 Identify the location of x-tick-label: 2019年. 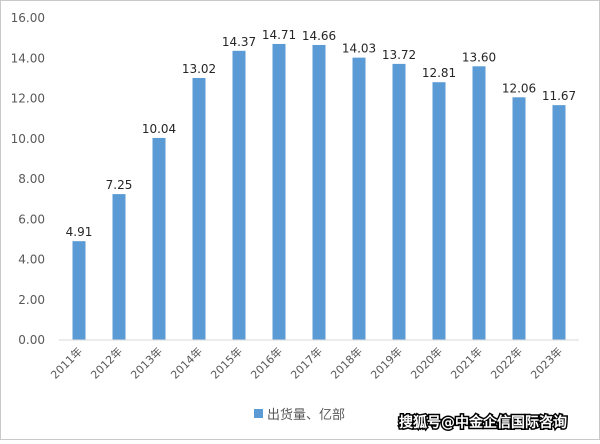
(386, 362).